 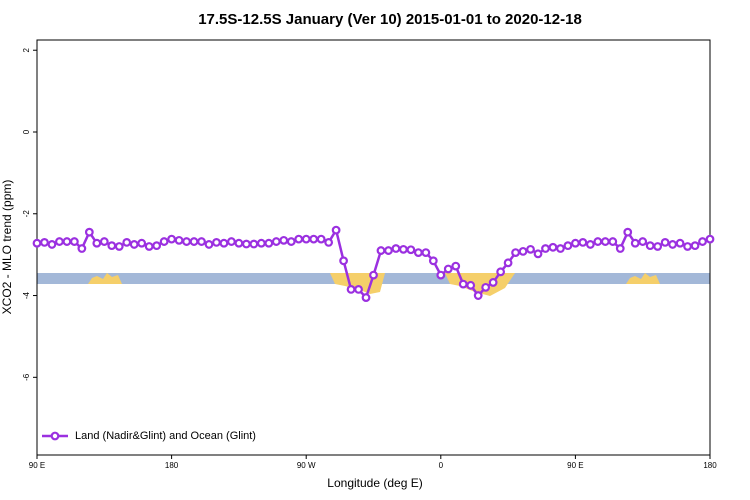 What do you see at coordinates (26, 377) in the screenshot?
I see `y-tick-label: -6` at bounding box center [26, 377].